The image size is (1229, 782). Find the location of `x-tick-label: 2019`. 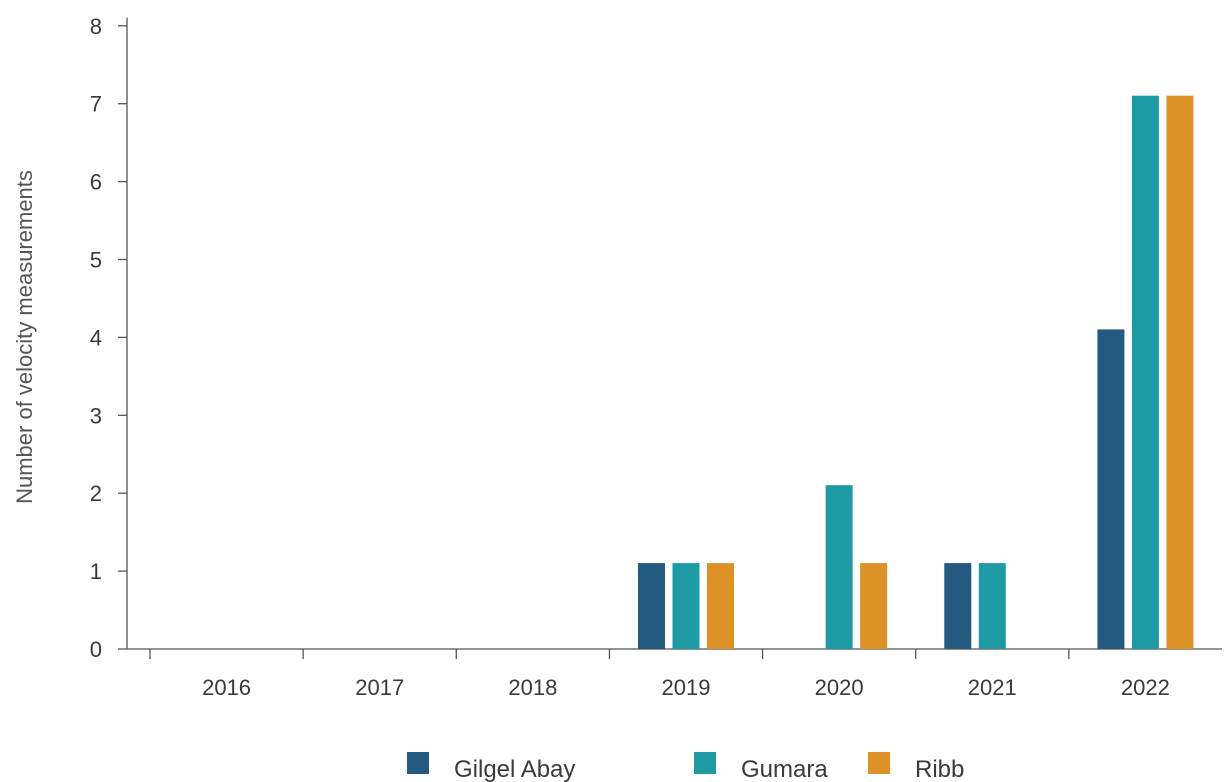

x-tick-label: 2019 is located at coordinates (686, 687).